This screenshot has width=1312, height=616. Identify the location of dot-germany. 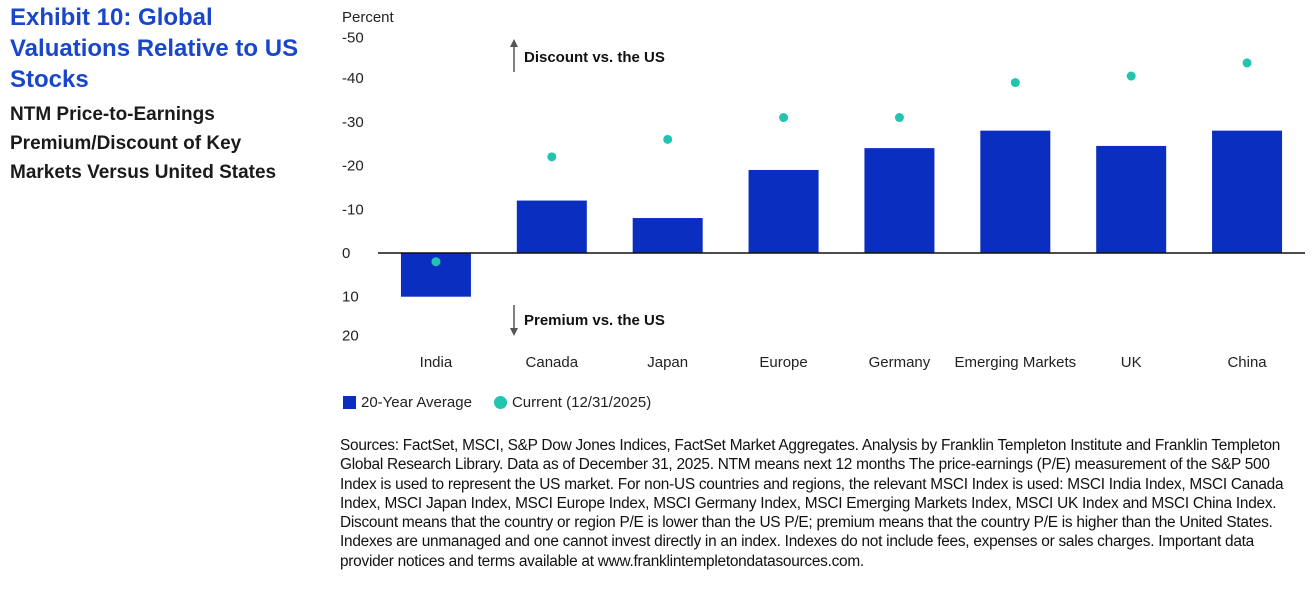
(899, 118).